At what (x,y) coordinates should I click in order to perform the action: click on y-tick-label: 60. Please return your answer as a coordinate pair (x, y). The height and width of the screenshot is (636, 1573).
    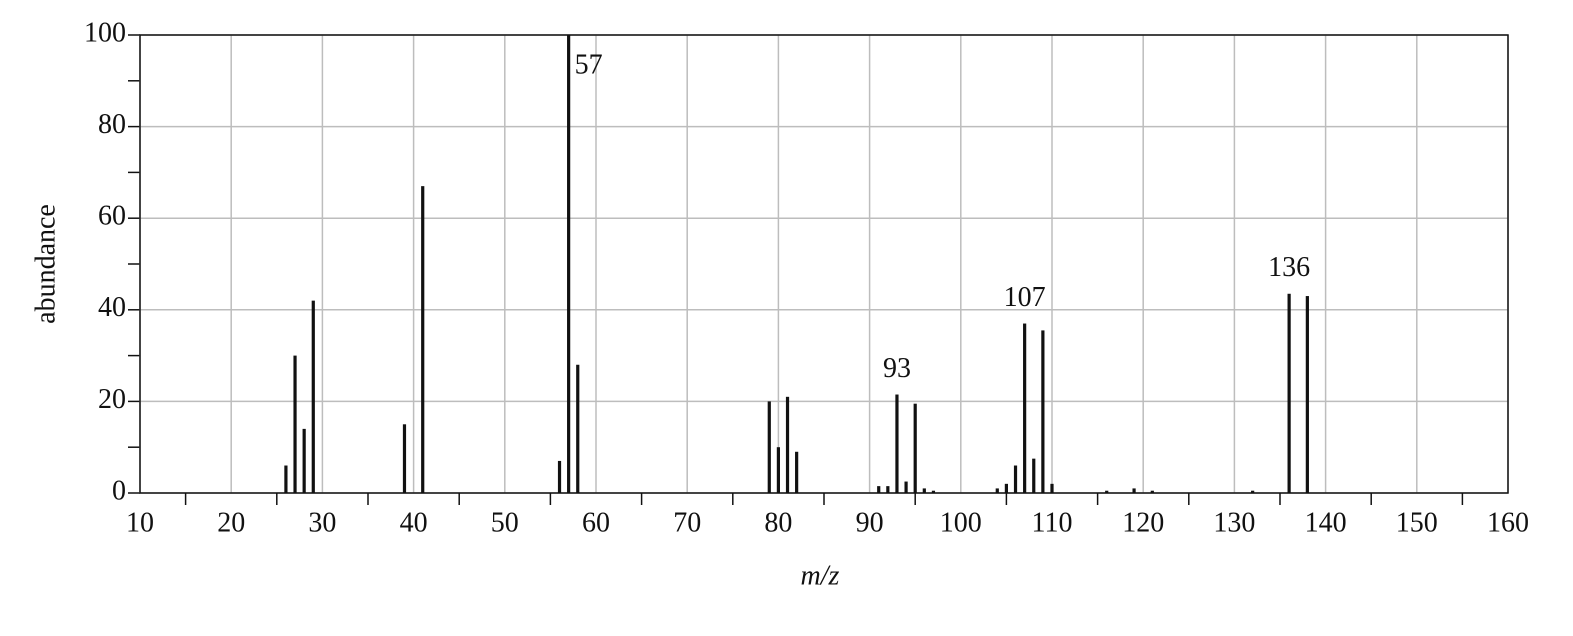
    Looking at the image, I should click on (112, 216).